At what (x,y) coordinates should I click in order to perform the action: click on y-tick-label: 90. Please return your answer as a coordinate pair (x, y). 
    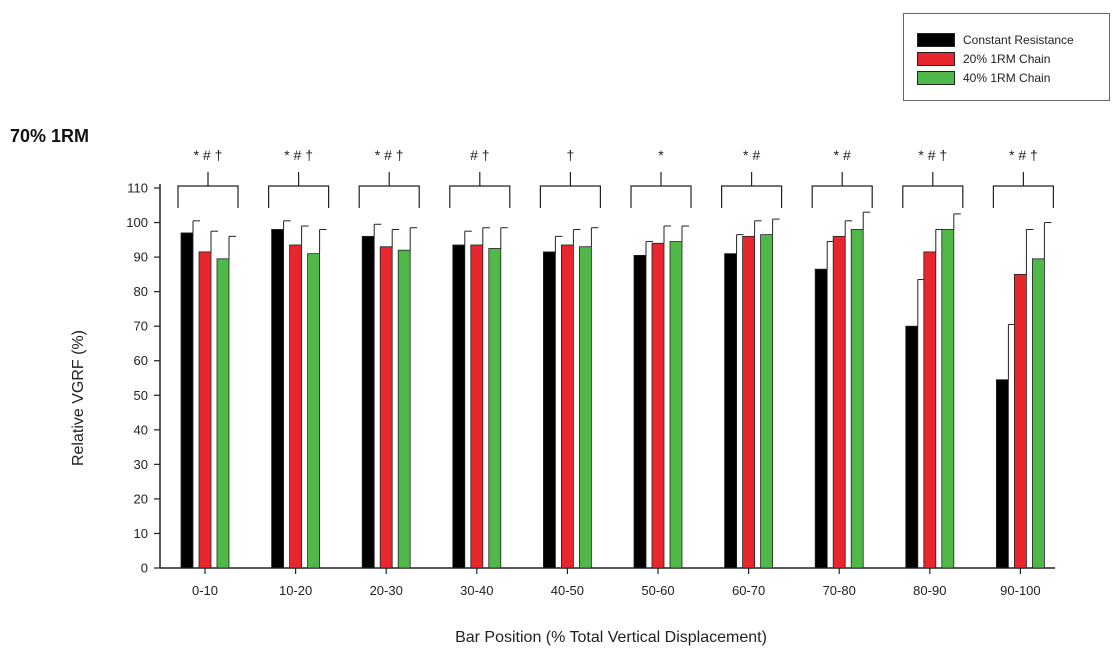
    Looking at the image, I should click on (141, 257).